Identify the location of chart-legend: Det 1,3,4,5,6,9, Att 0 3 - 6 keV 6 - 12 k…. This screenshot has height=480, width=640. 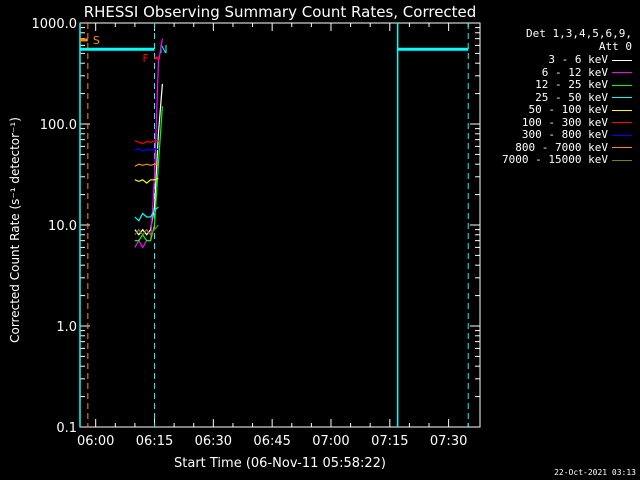
(552, 97).